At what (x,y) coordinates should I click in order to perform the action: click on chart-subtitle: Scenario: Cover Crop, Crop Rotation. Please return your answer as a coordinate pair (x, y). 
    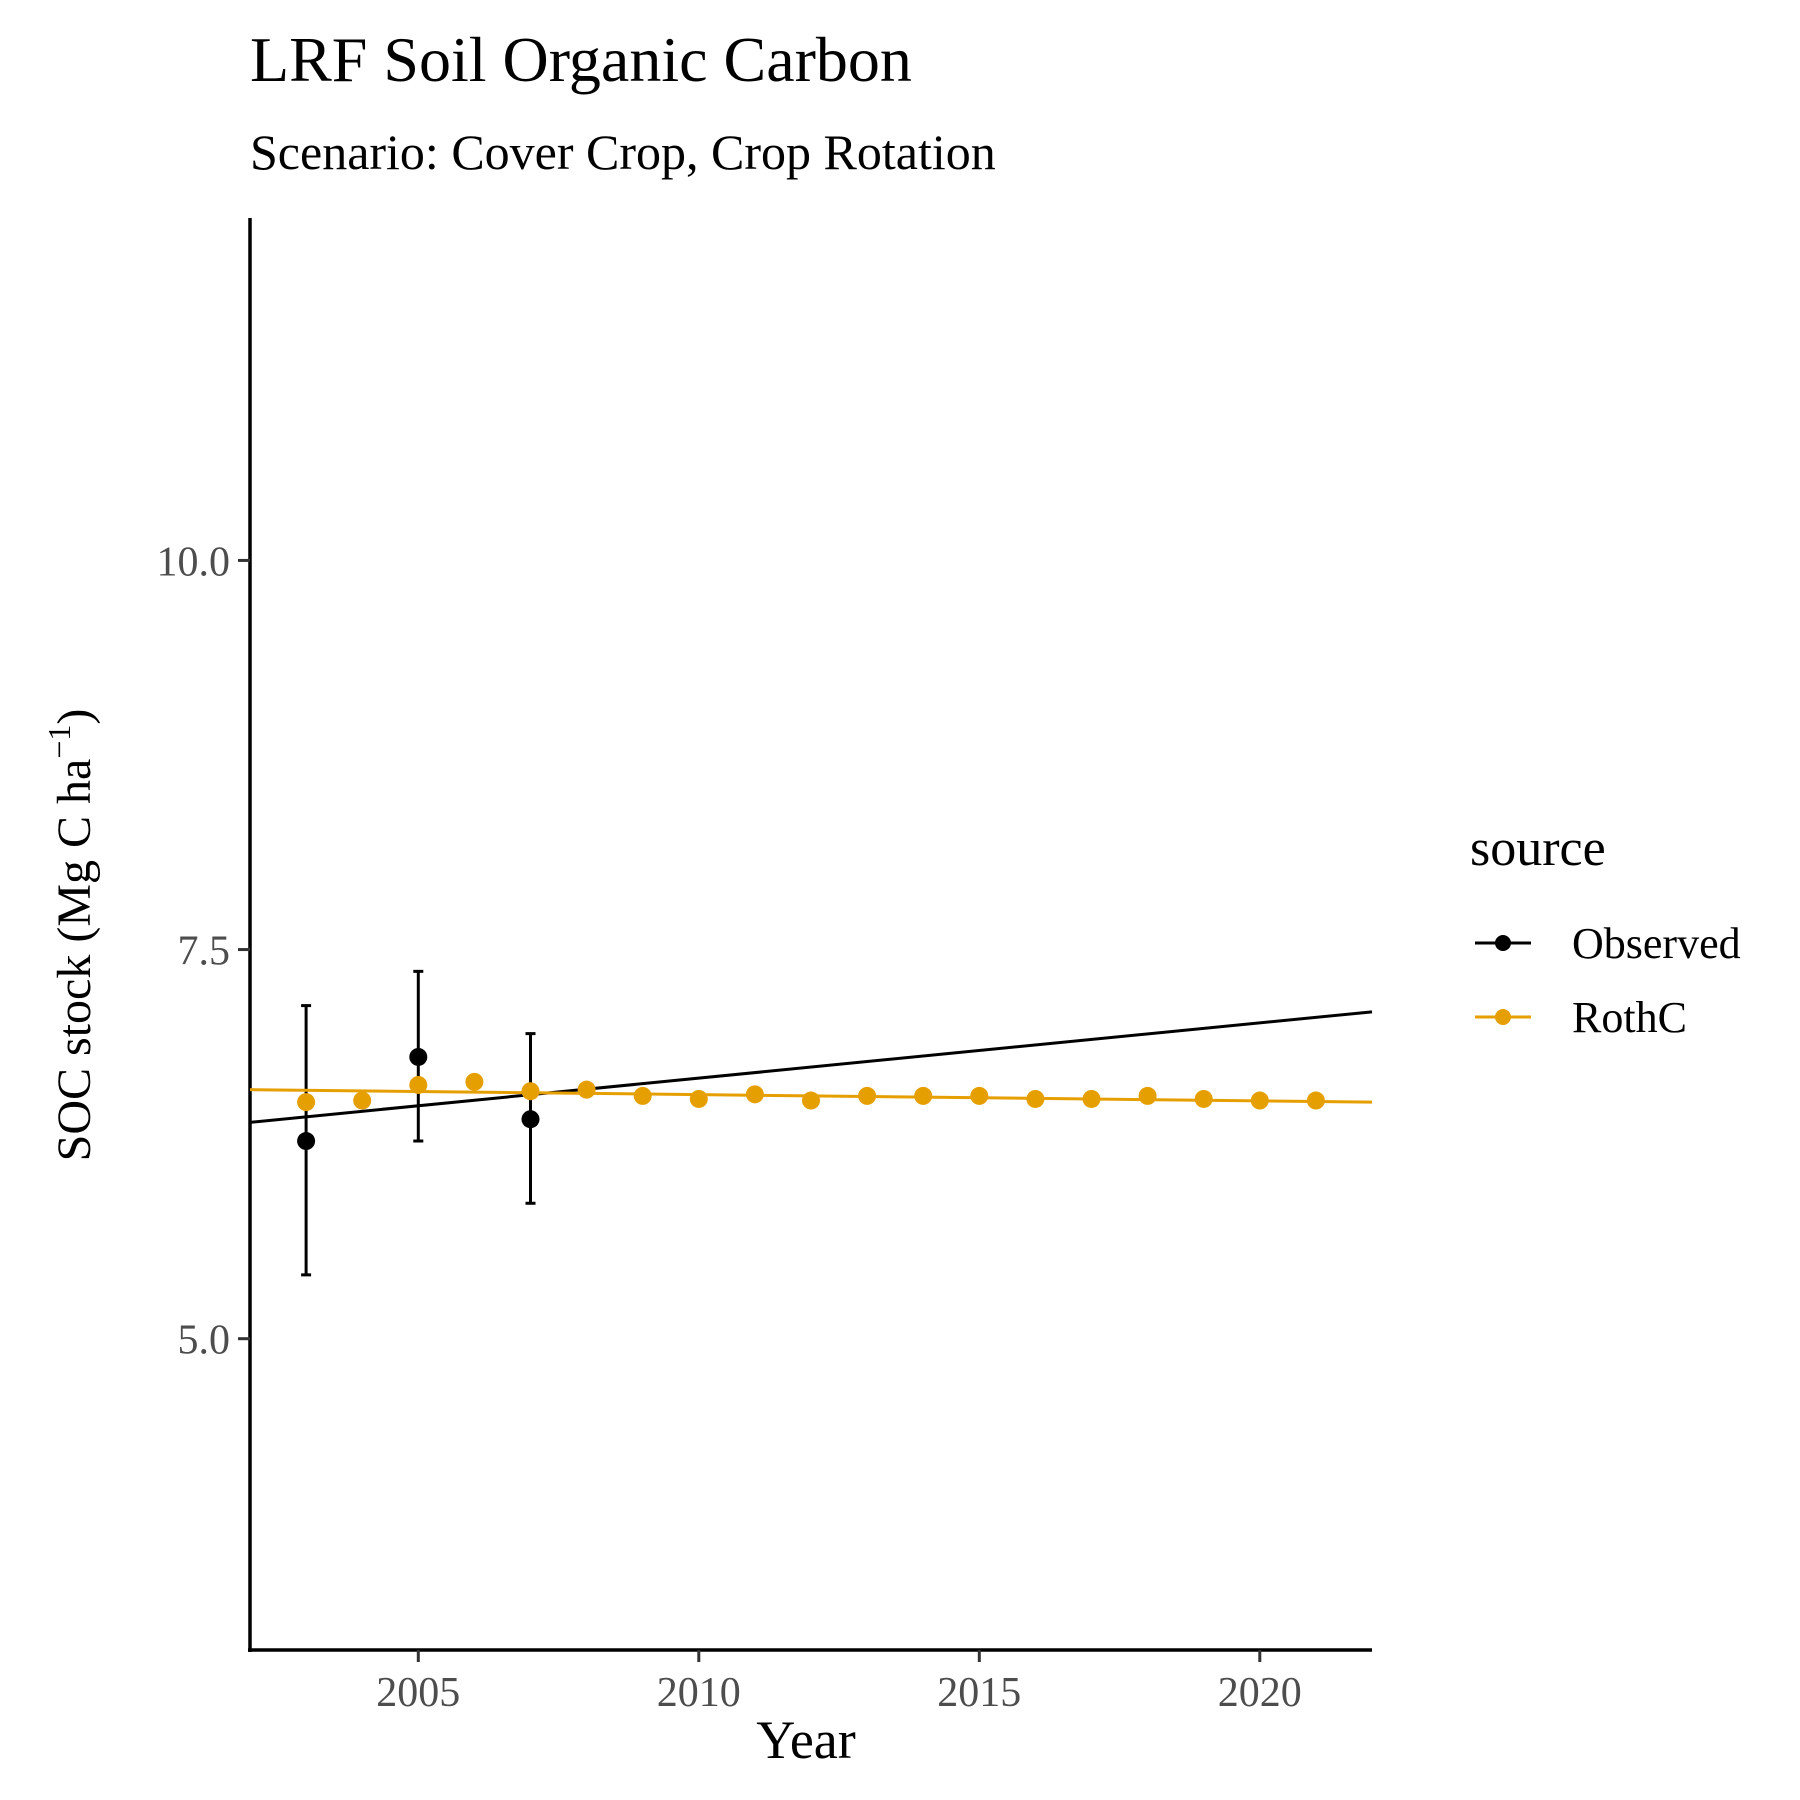
    Looking at the image, I should click on (623, 152).